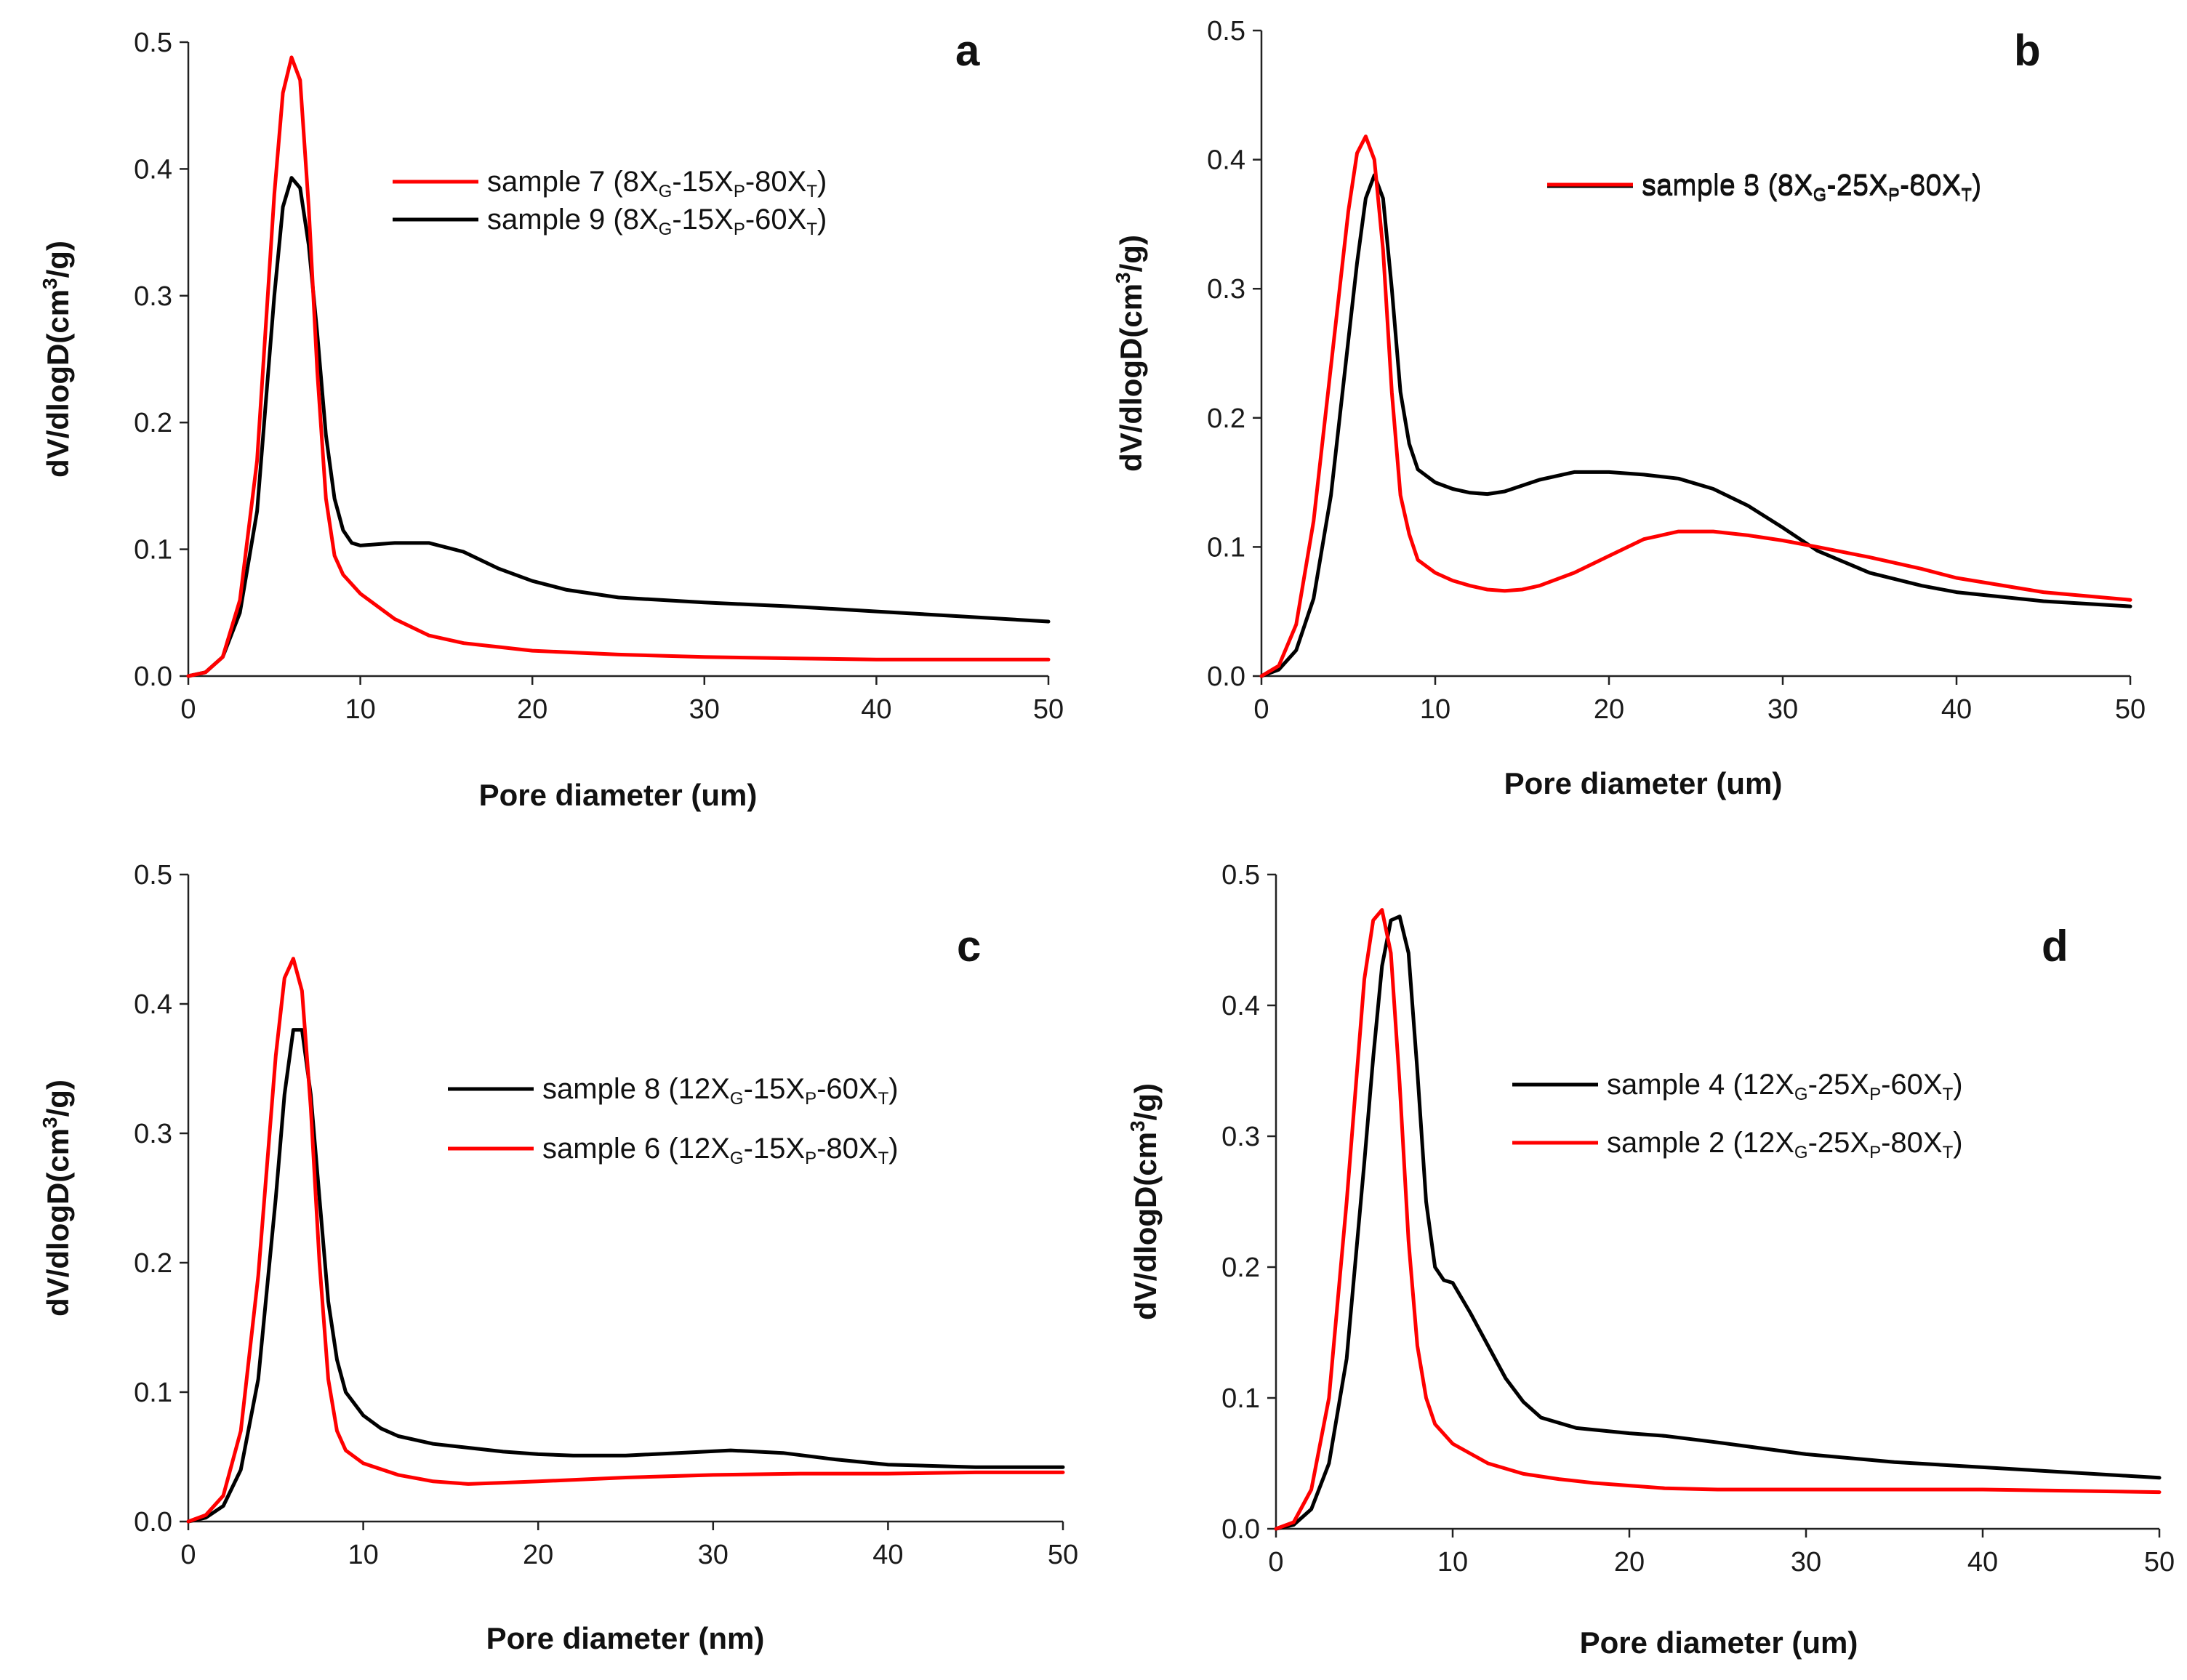 The image size is (2187, 1680). I want to click on x-axis-label: Pore diameter (nm), so click(625, 1638).